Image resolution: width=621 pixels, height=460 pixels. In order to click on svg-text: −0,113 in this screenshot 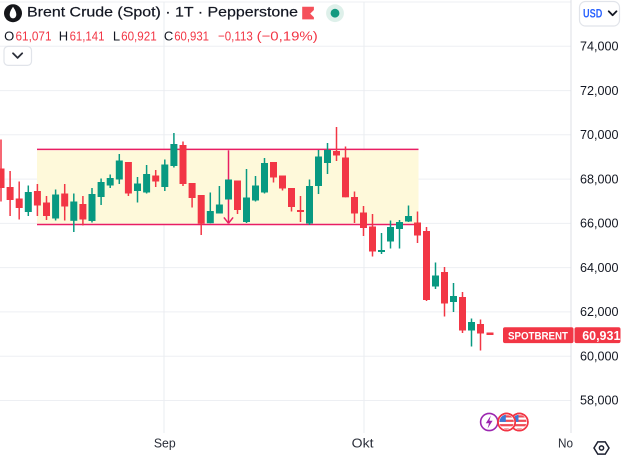, I will do `click(235, 35)`.